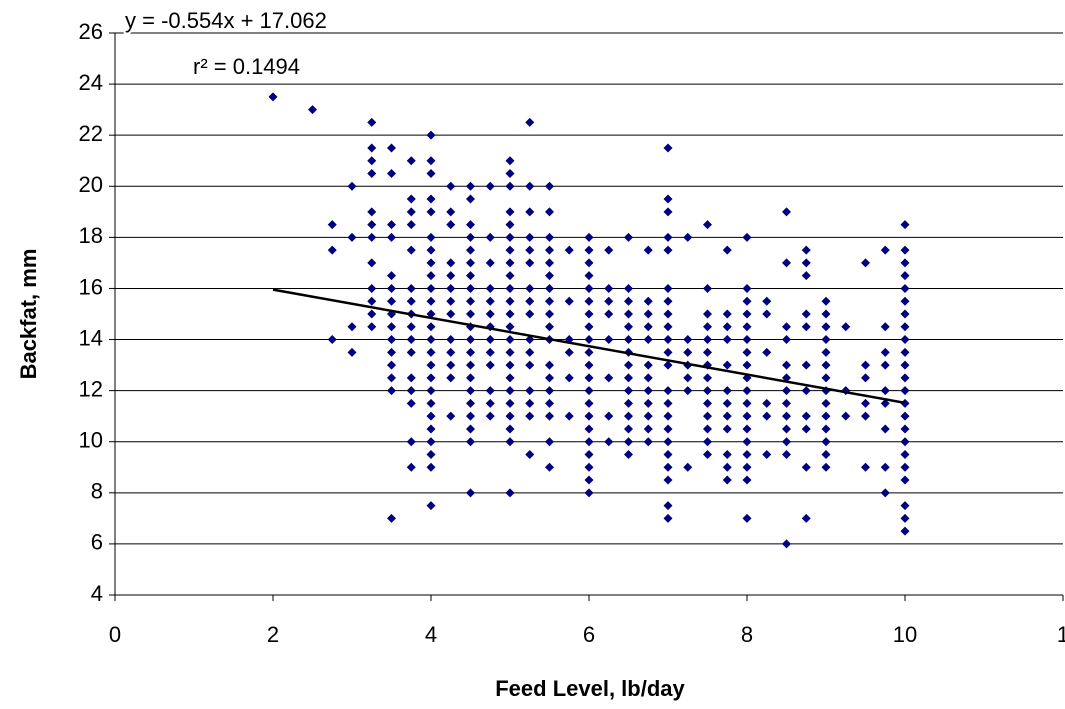  I want to click on x-tick-label: 6, so click(589, 634).